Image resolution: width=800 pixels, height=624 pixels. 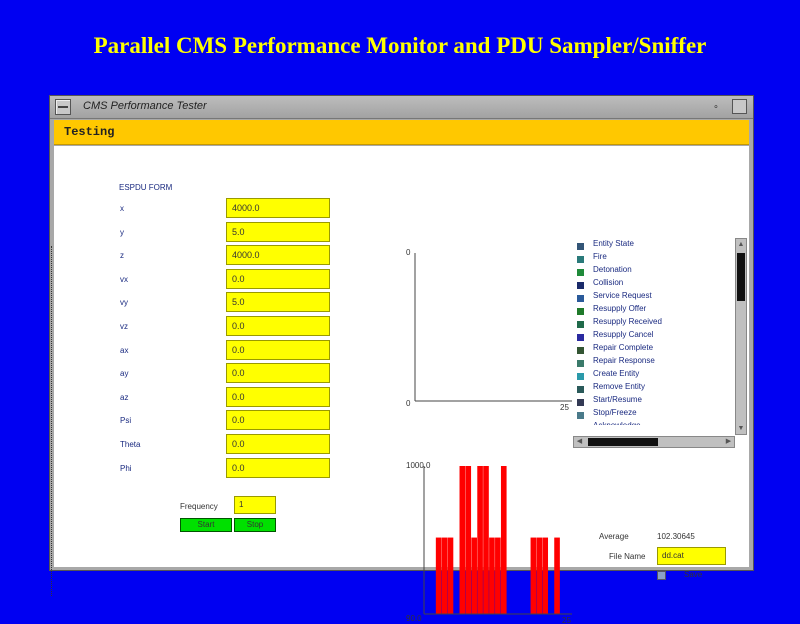 I want to click on legend-horizontal-scrollbar: ◀ ▶, so click(x=654, y=442).